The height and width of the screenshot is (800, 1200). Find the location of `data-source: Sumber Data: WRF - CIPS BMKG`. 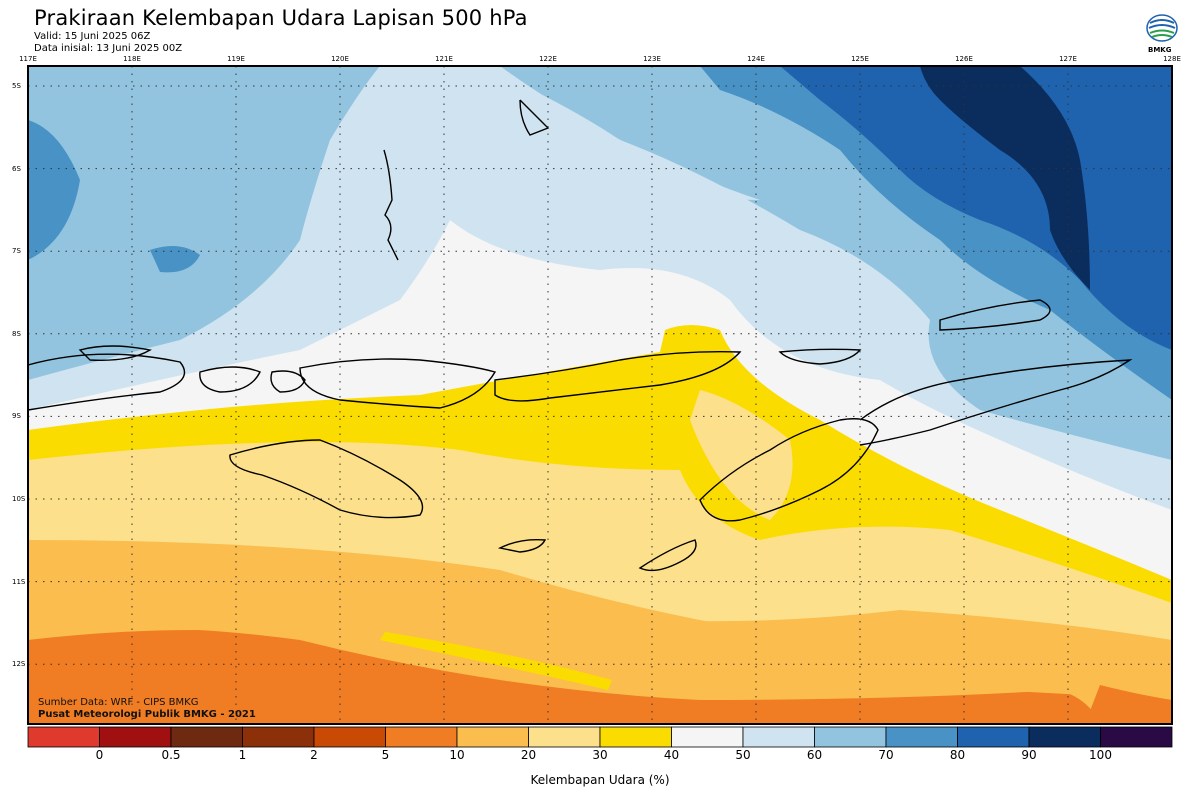

data-source: Sumber Data: WRF - CIPS BMKG is located at coordinates (118, 702).